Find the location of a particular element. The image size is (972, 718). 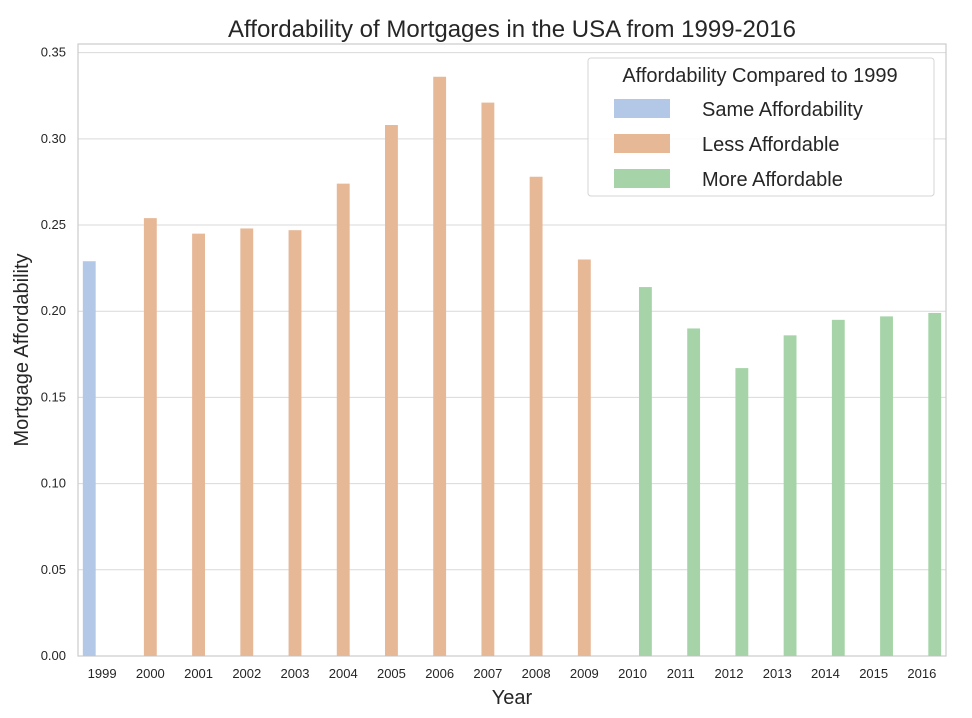

bar-2009 is located at coordinates (584, 457).